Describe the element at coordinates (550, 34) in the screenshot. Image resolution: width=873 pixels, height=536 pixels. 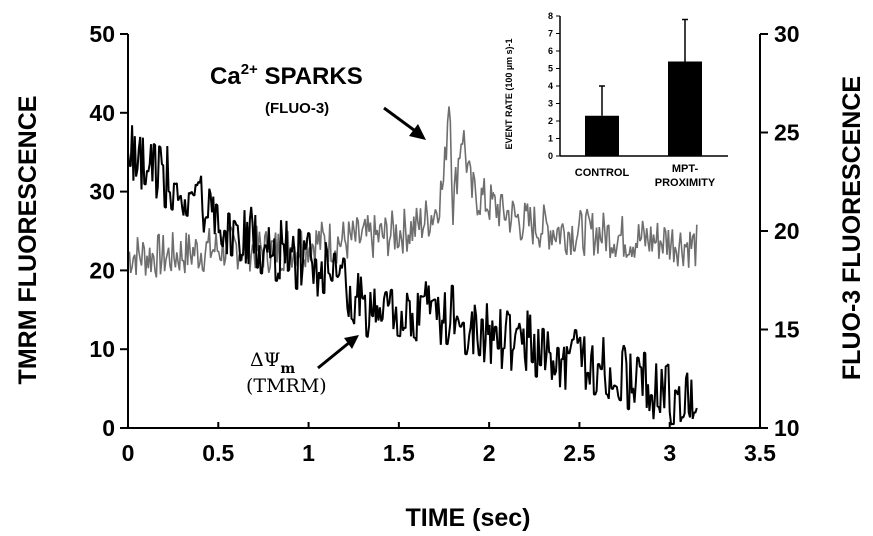
I see `inset-tick-label: 7` at that location.